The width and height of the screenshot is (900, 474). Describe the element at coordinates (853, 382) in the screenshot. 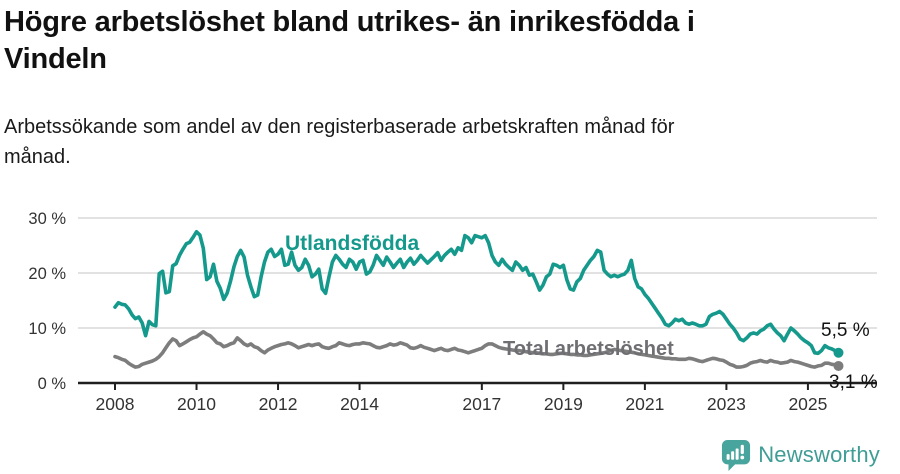

I see `series-end-value-total-arbetsl-shet: 3,1 %` at that location.